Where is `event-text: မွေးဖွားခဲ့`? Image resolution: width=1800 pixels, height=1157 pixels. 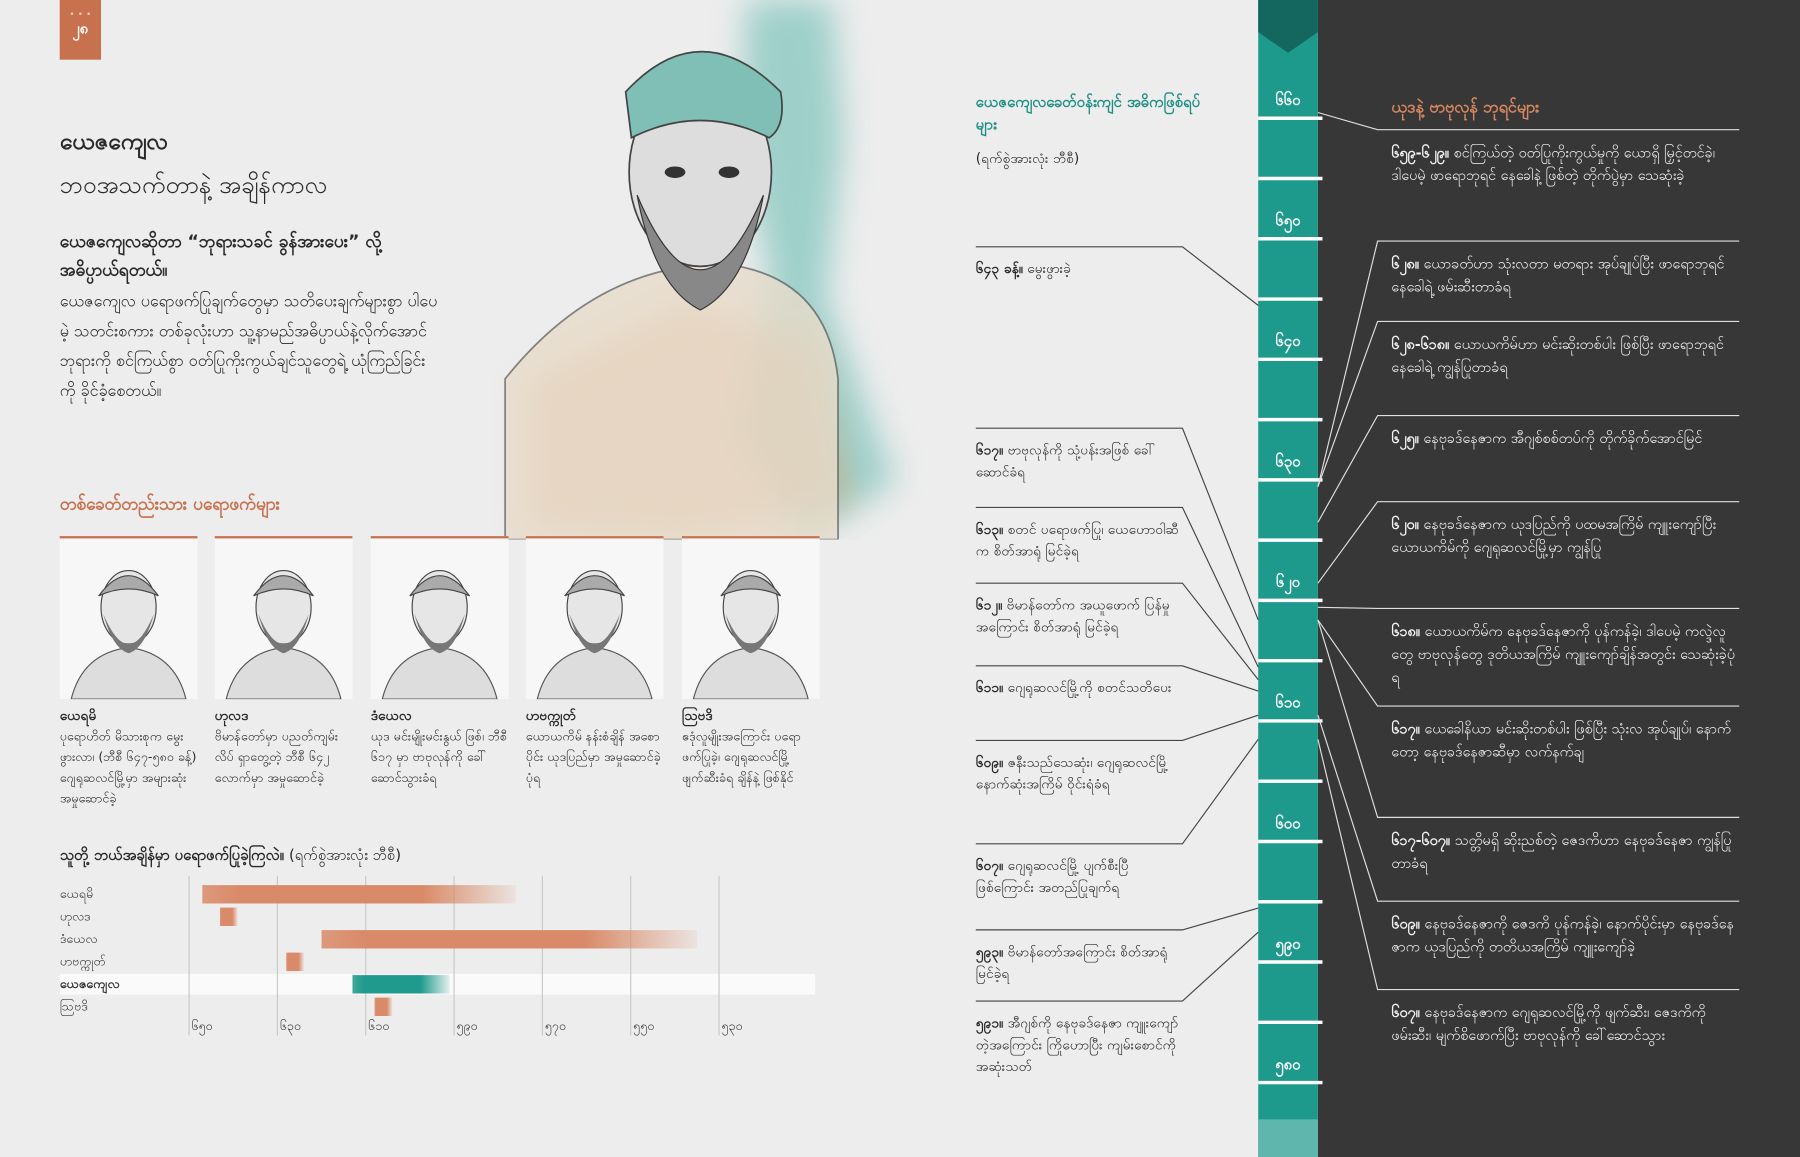
event-text: မွေးဖွားခဲ့ is located at coordinates (1049, 268).